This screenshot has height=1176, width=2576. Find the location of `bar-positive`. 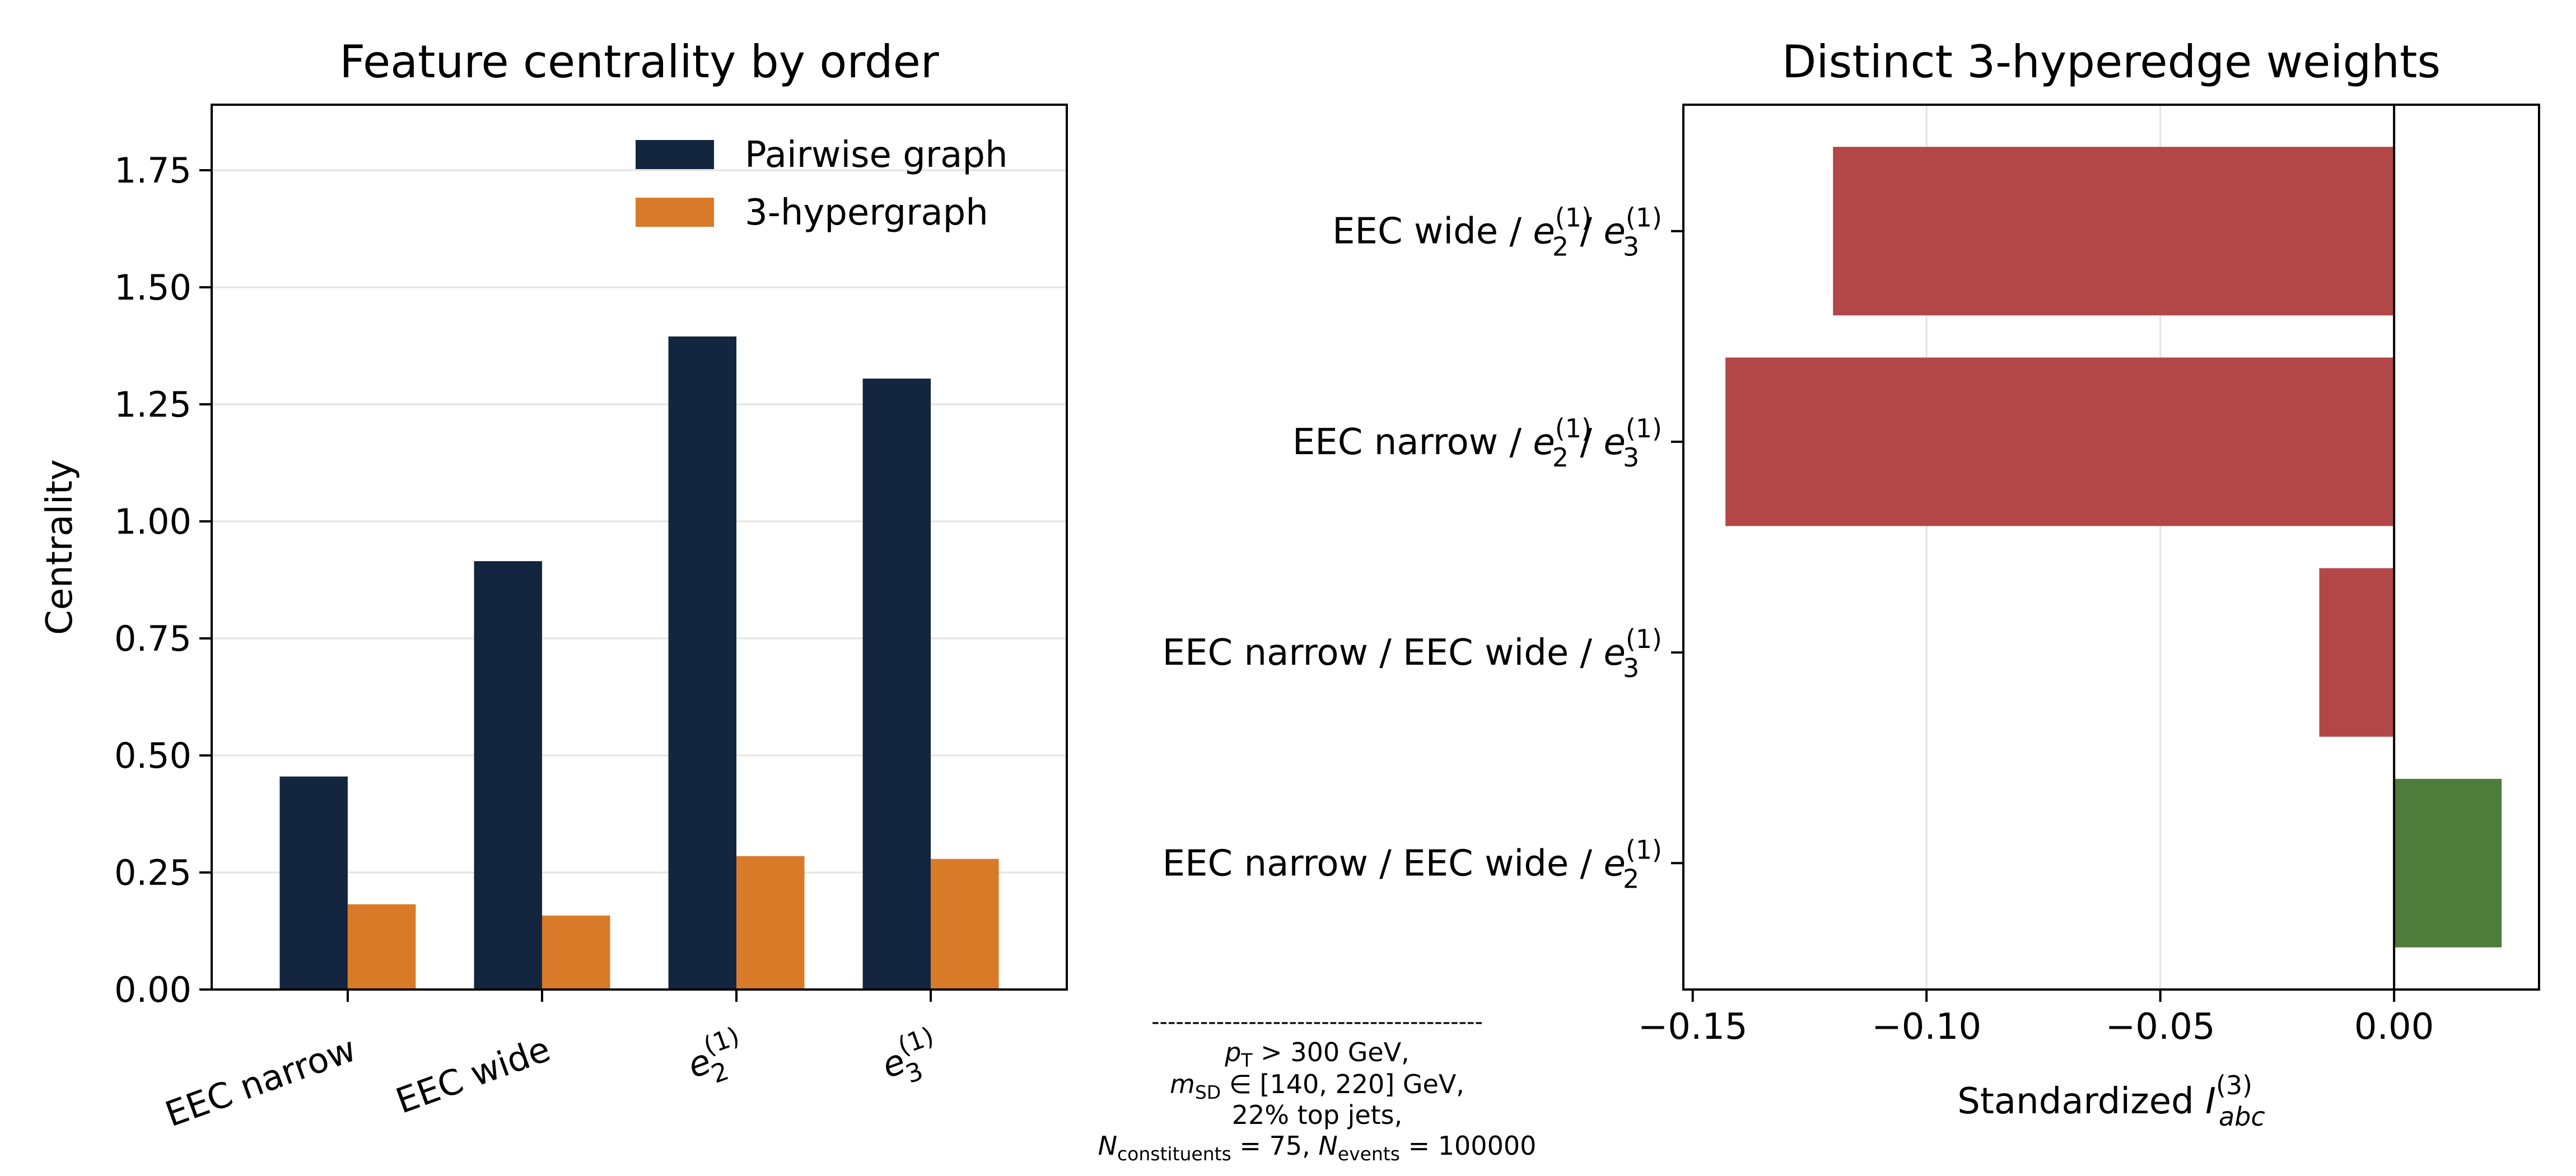

bar-positive is located at coordinates (2448, 863).